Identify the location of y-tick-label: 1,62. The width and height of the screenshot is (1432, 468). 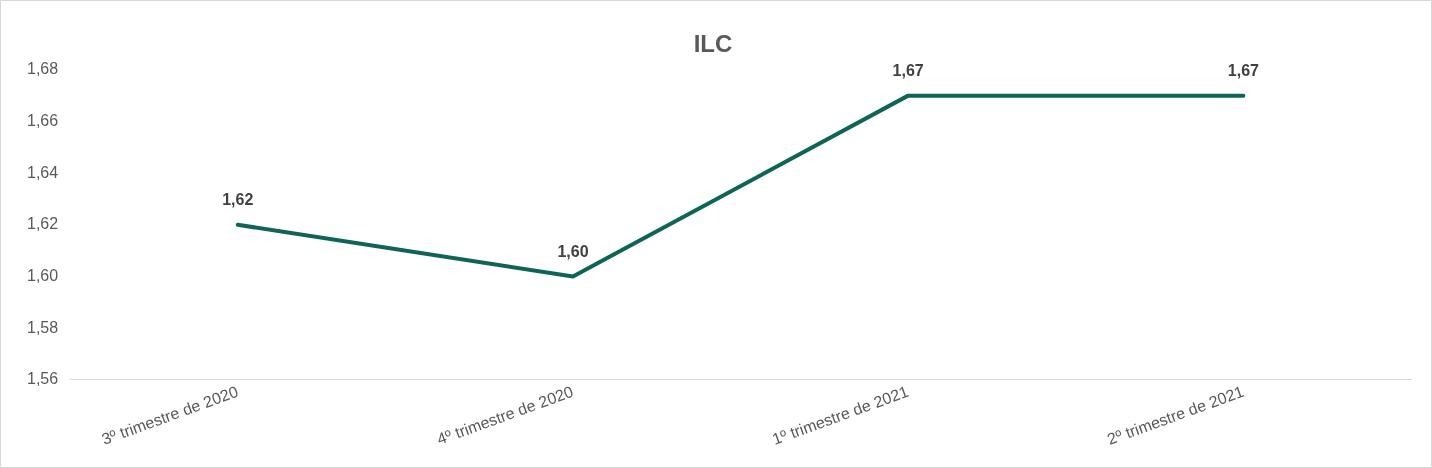
(43, 224).